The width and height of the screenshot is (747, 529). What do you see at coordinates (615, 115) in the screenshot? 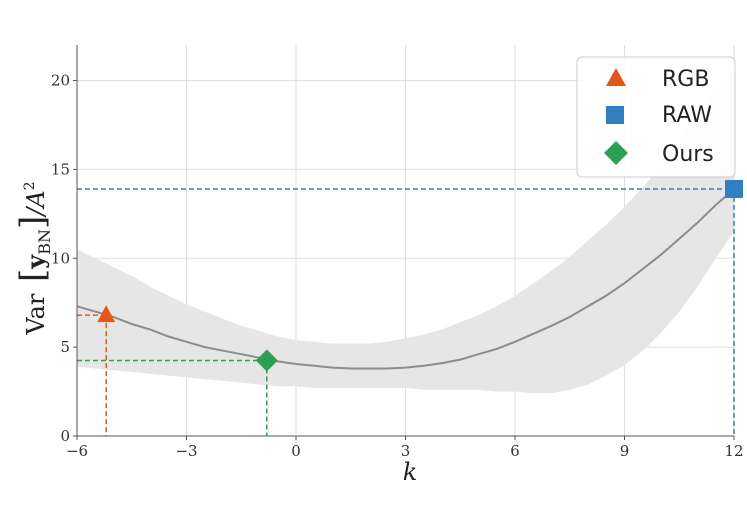
I see `legend-square-icon` at bounding box center [615, 115].